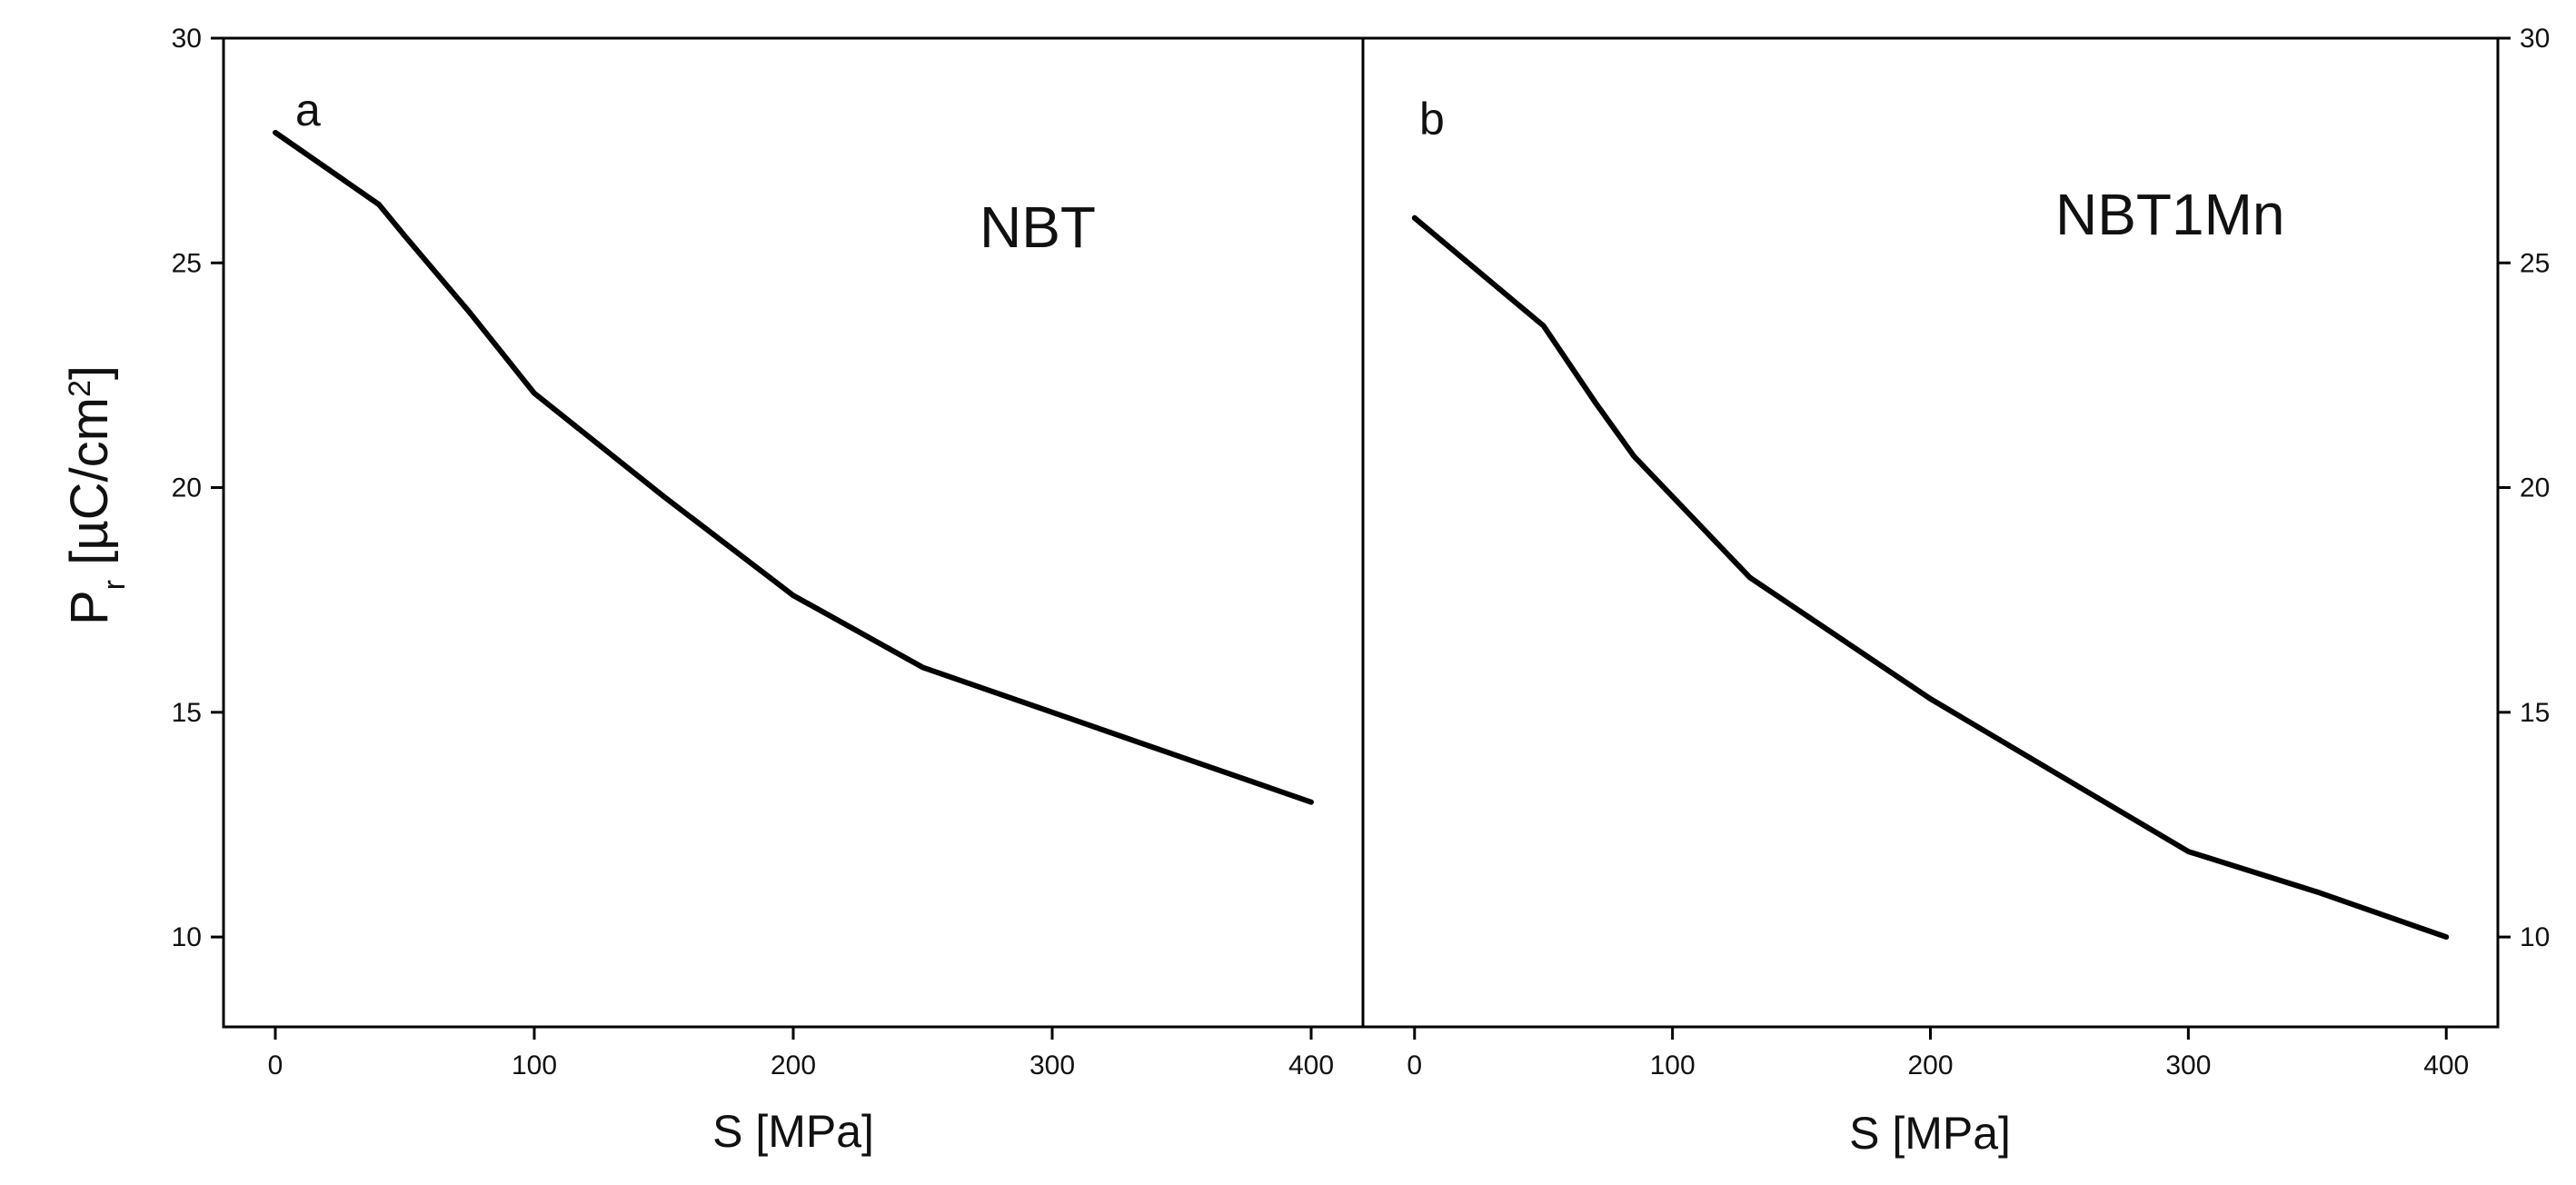 The width and height of the screenshot is (2576, 1185). I want to click on panel-b-x-axis-title: S [MPa], so click(1930, 1133).